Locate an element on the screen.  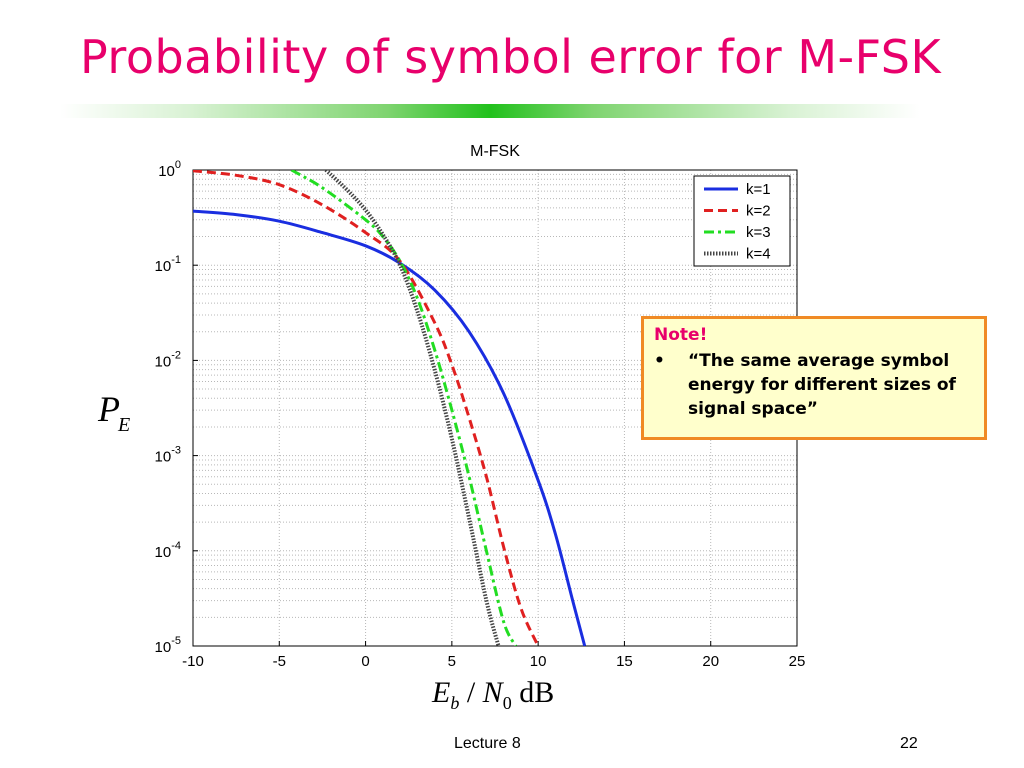
title-underline-bar is located at coordinates (490, 111).